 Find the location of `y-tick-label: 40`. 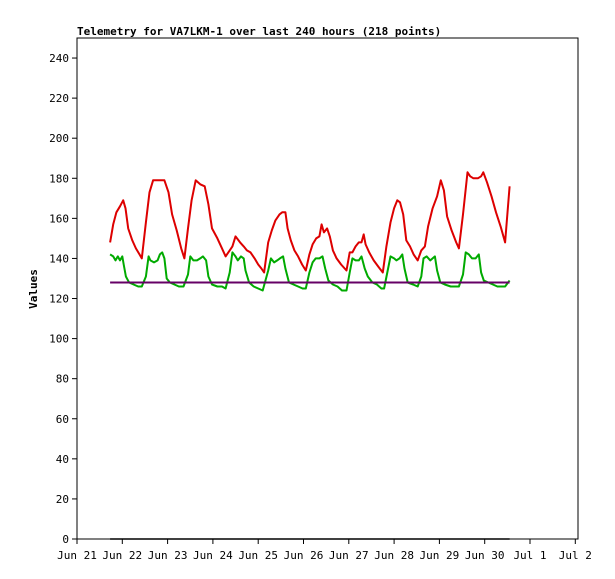

y-tick-label: 40 is located at coordinates (62, 459).